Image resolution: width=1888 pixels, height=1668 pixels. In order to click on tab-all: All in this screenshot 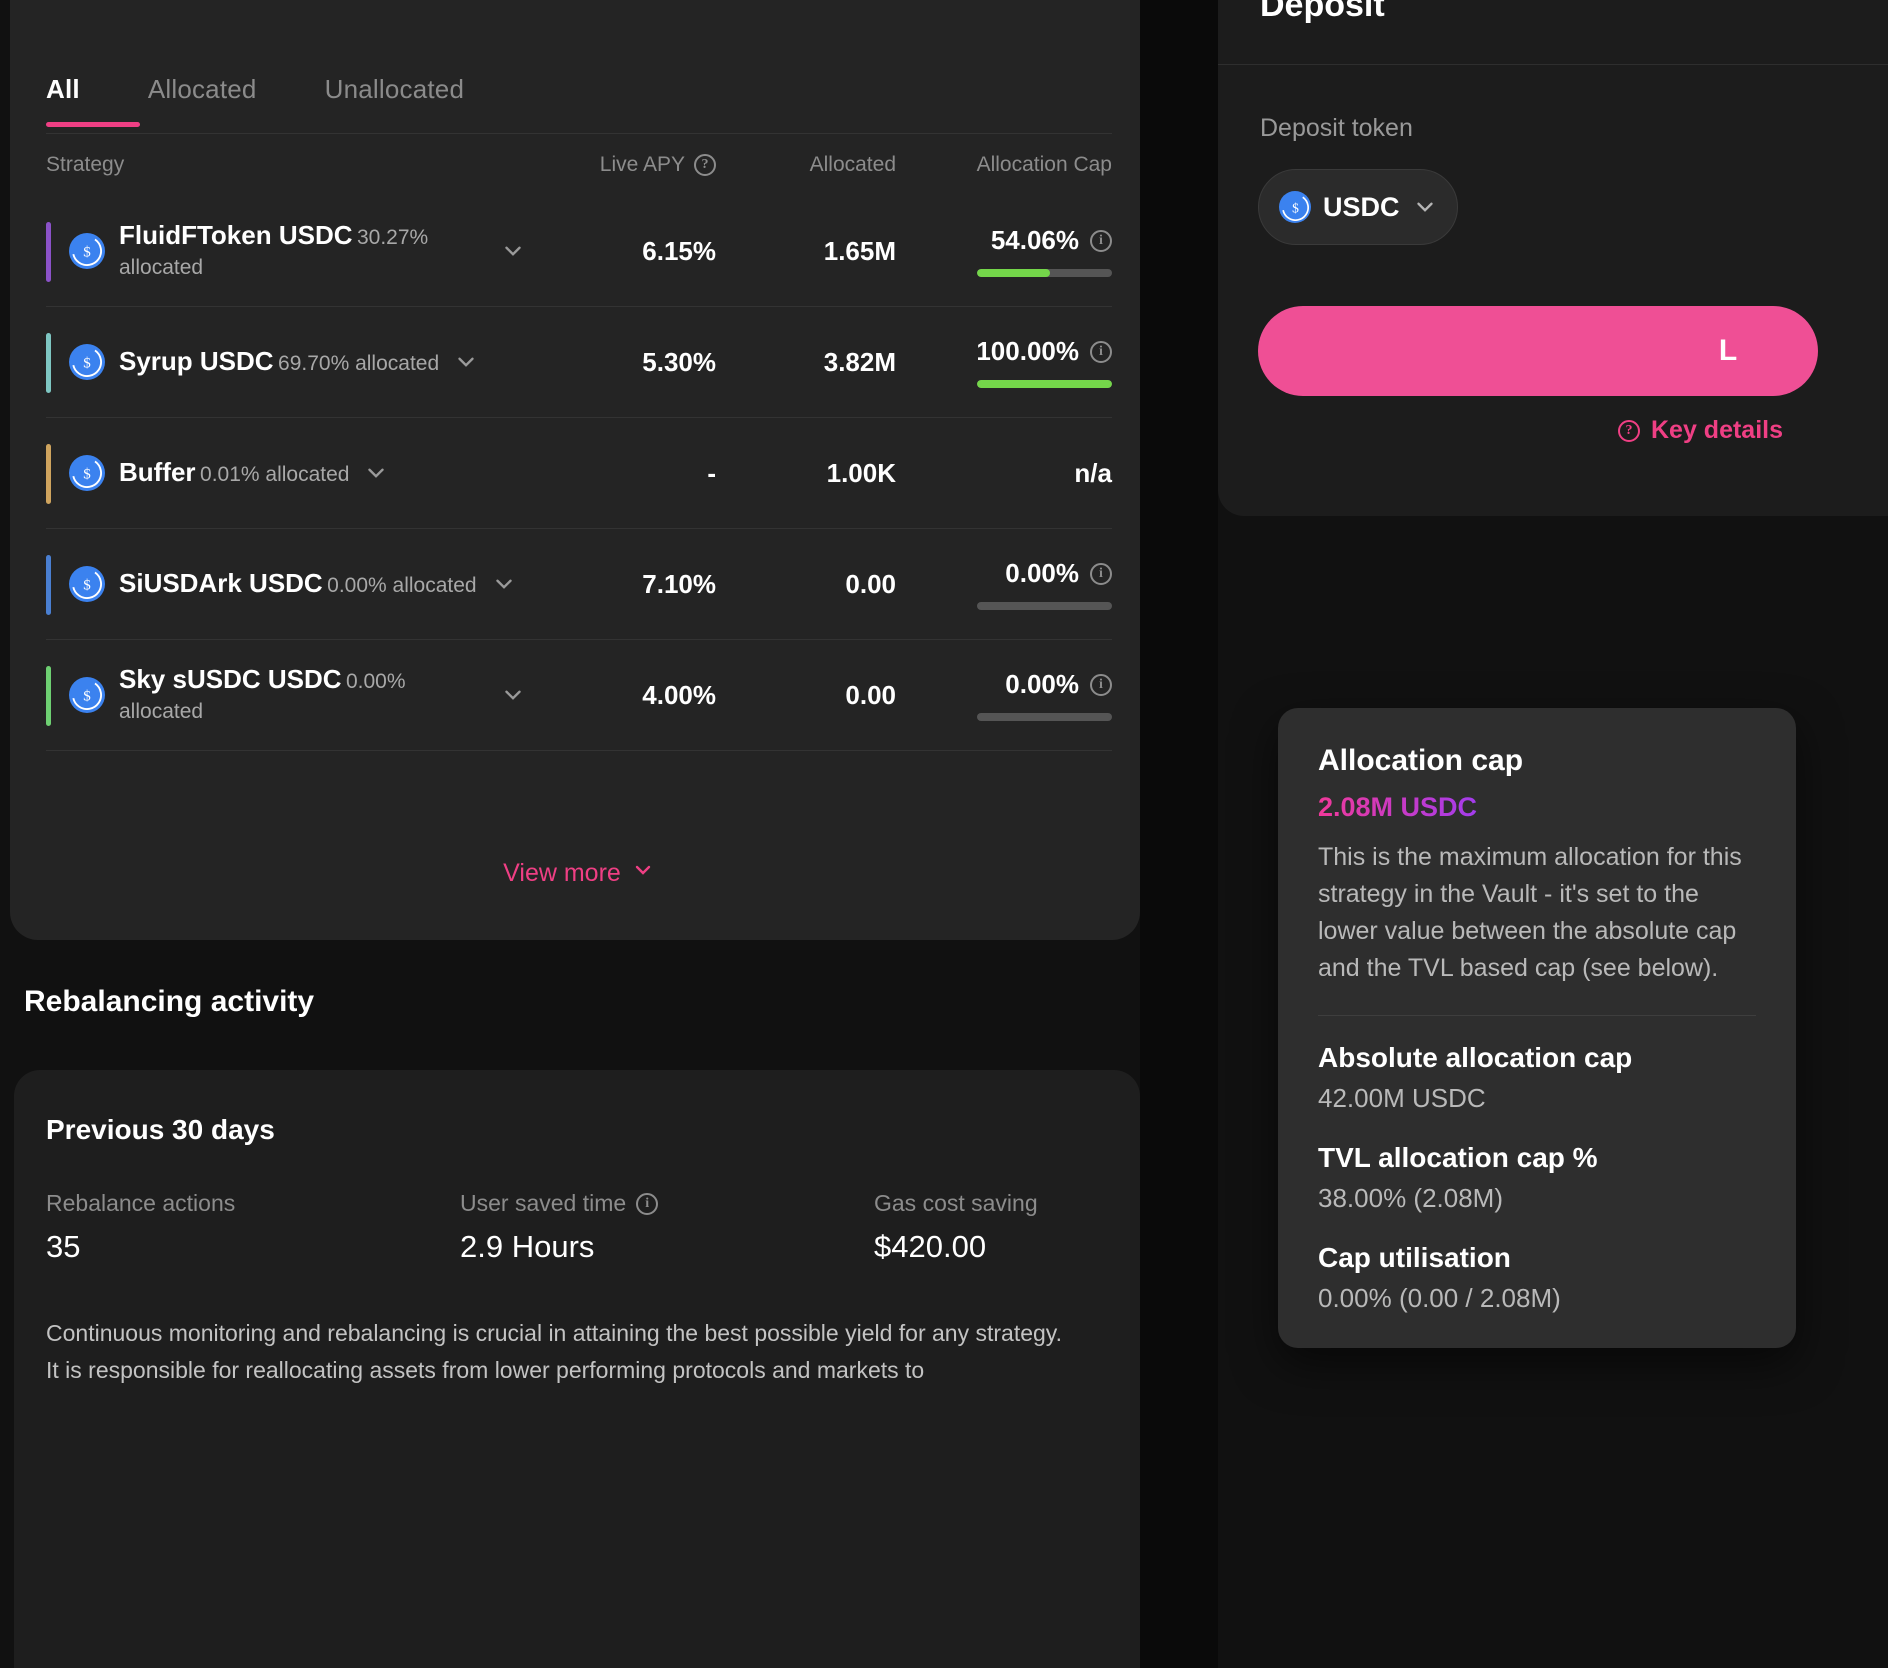, I will do `click(93, 100)`.